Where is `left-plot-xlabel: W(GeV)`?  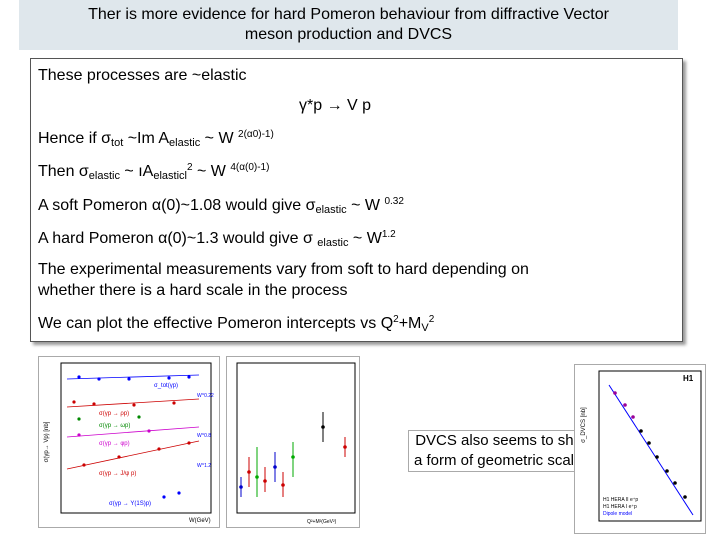 left-plot-xlabel: W(GeV) is located at coordinates (200, 521).